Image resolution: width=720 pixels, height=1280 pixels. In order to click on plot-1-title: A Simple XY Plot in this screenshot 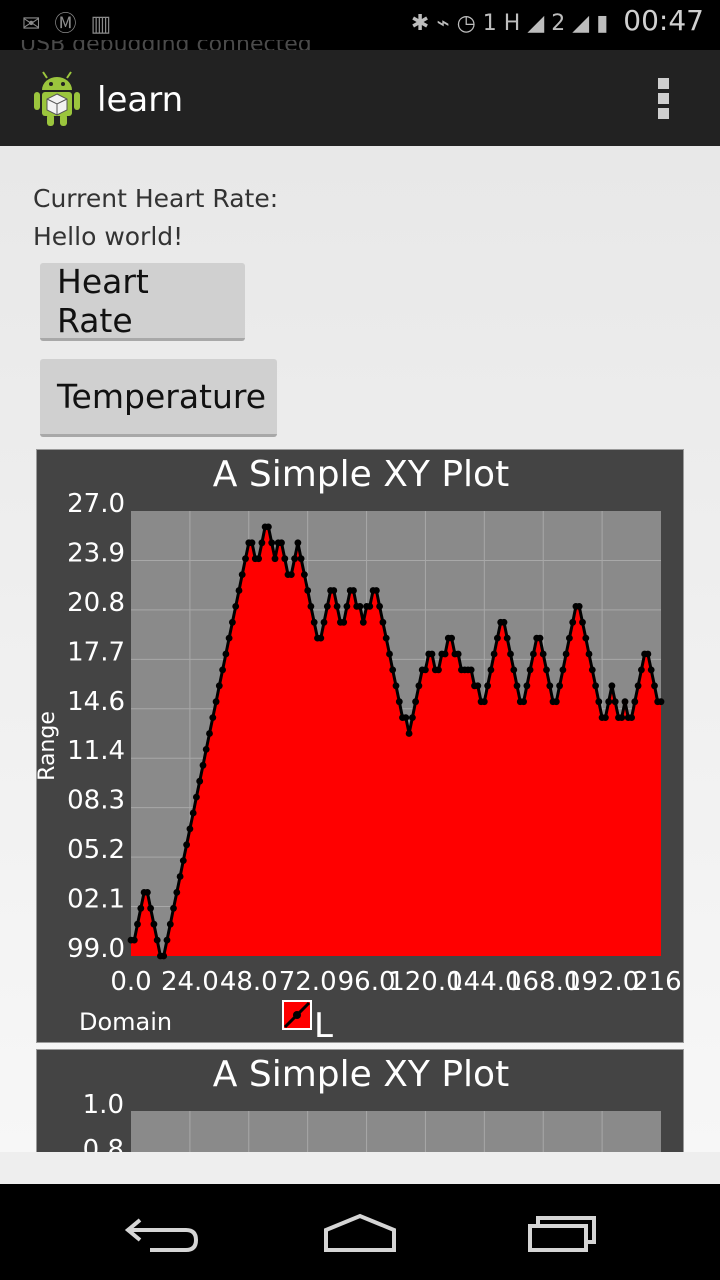, I will do `click(361, 474)`.